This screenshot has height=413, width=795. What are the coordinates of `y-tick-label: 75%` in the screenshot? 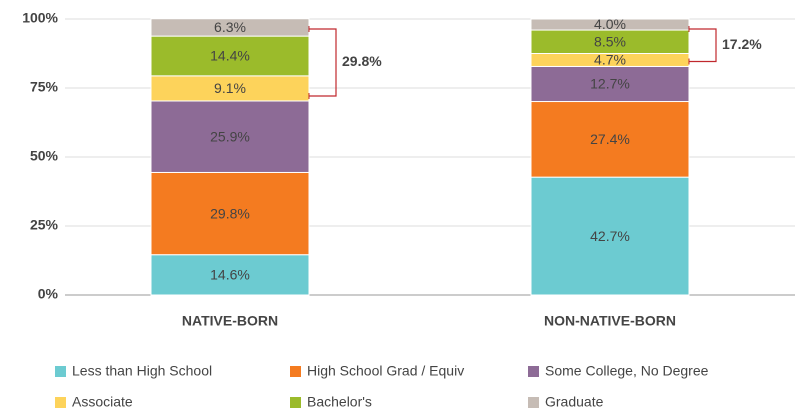 It's located at (44, 87).